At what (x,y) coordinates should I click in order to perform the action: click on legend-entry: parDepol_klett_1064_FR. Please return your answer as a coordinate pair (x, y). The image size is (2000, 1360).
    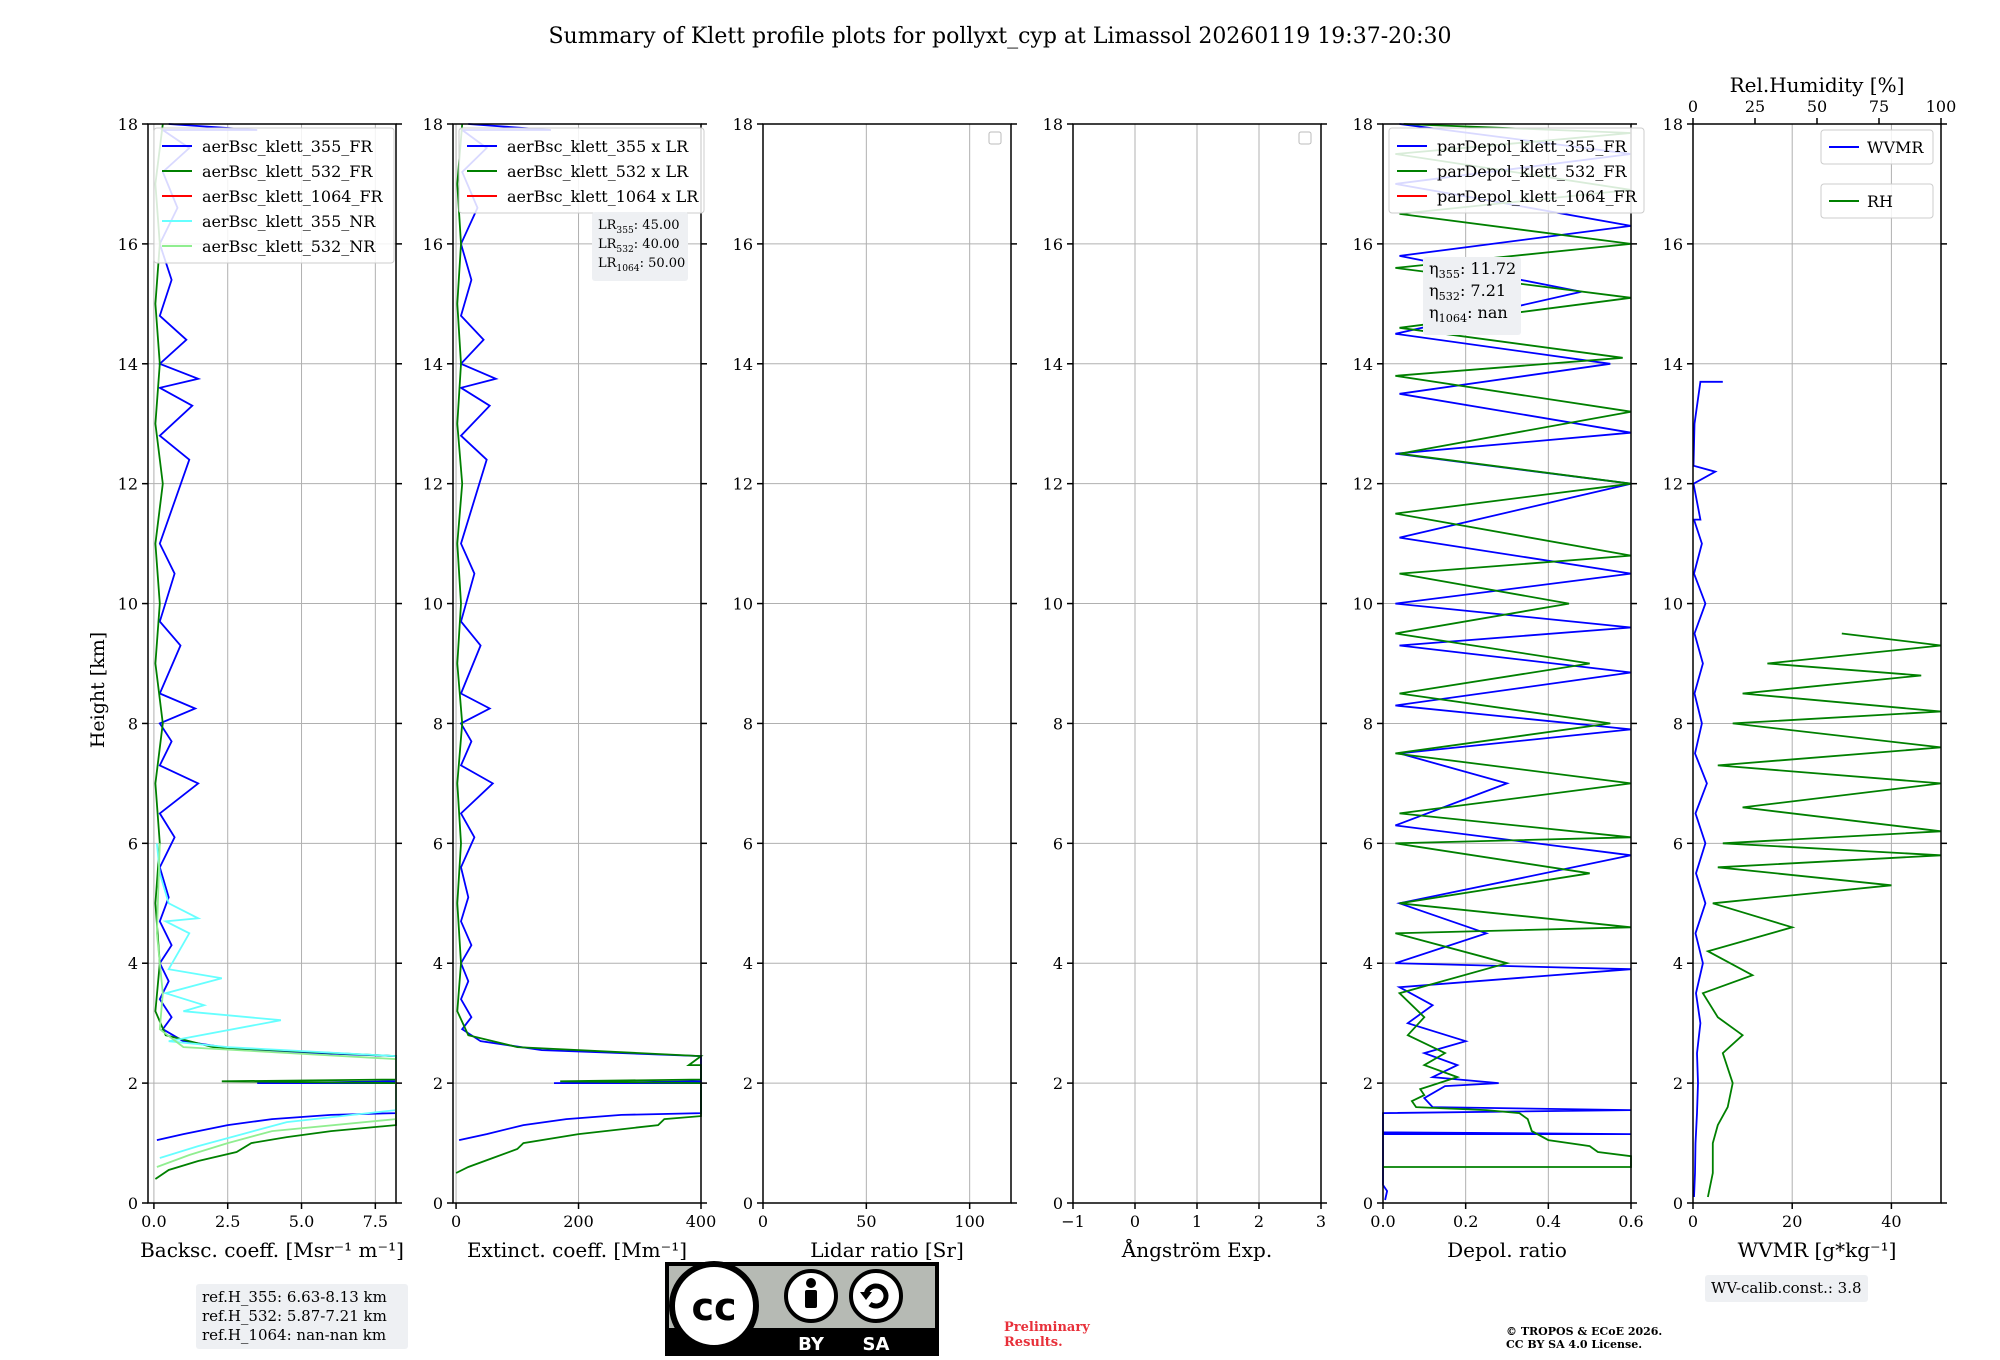
    Looking at the image, I should click on (1537, 196).